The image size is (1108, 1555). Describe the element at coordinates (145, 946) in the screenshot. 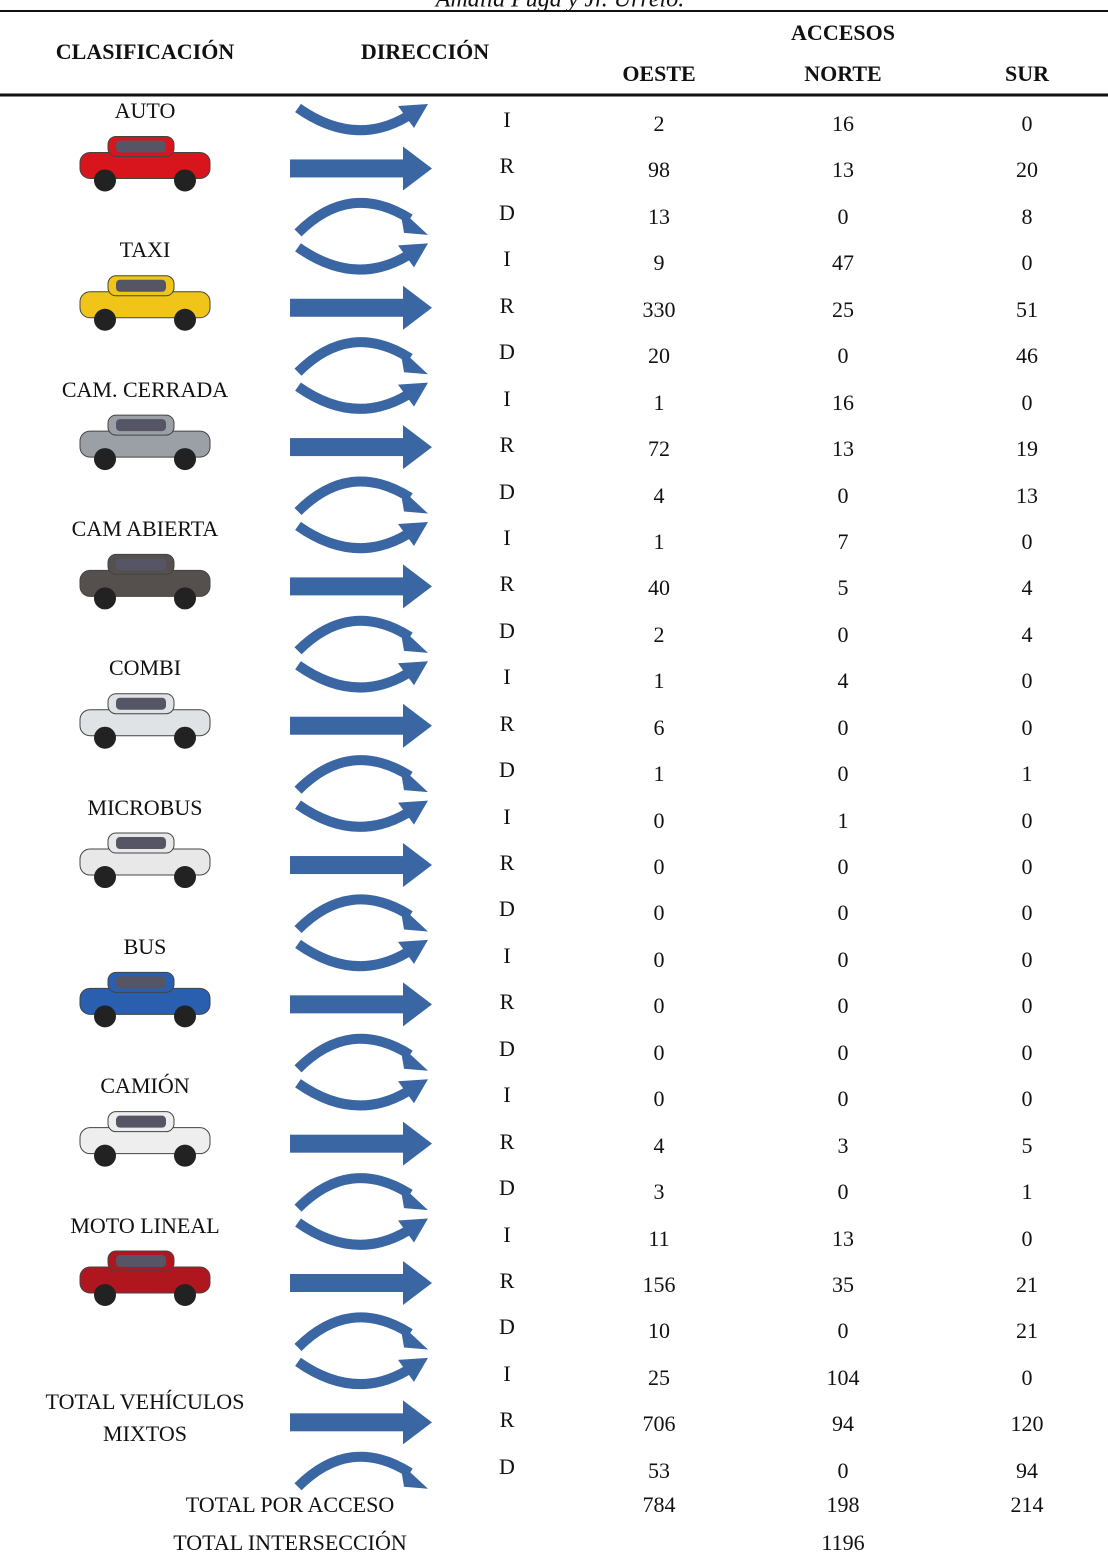

I see `class-label: BUS` at that location.